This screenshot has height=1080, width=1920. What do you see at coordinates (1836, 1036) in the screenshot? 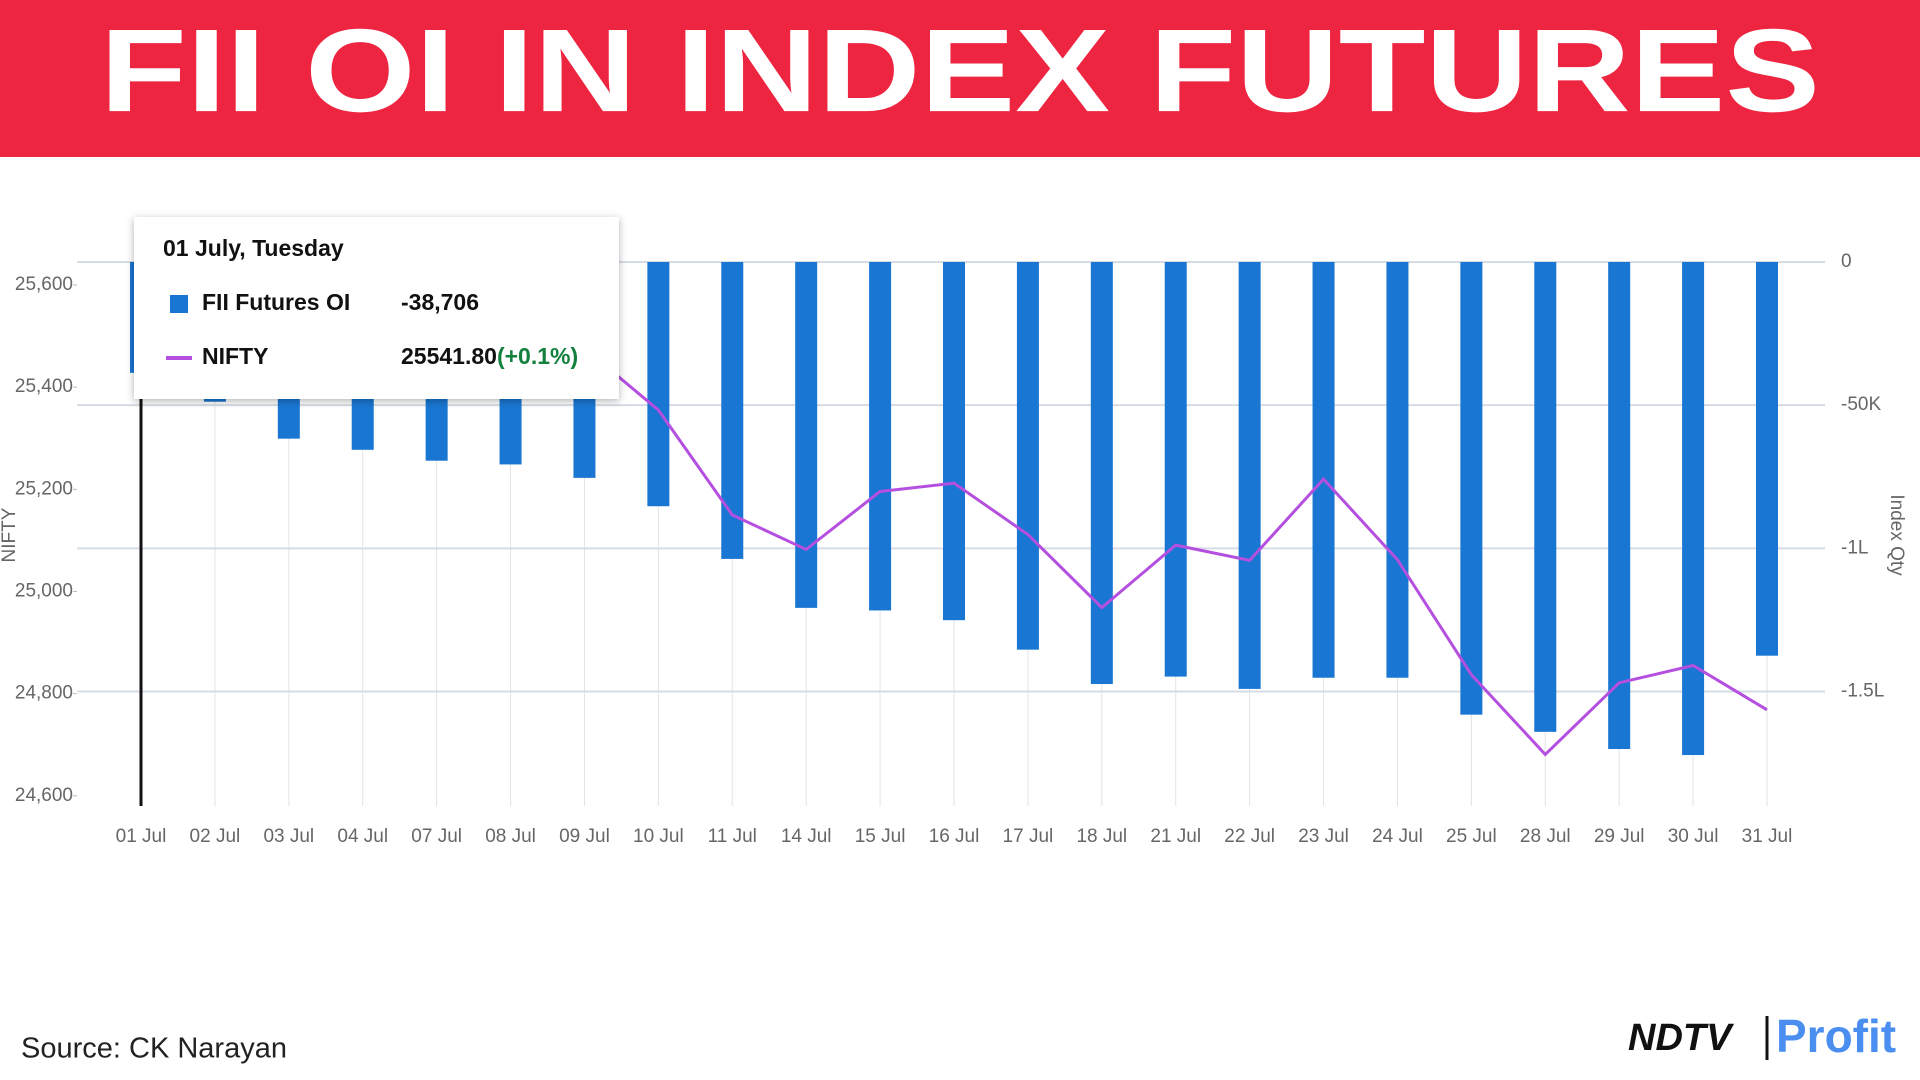
I see `logo-profit: Profit` at bounding box center [1836, 1036].